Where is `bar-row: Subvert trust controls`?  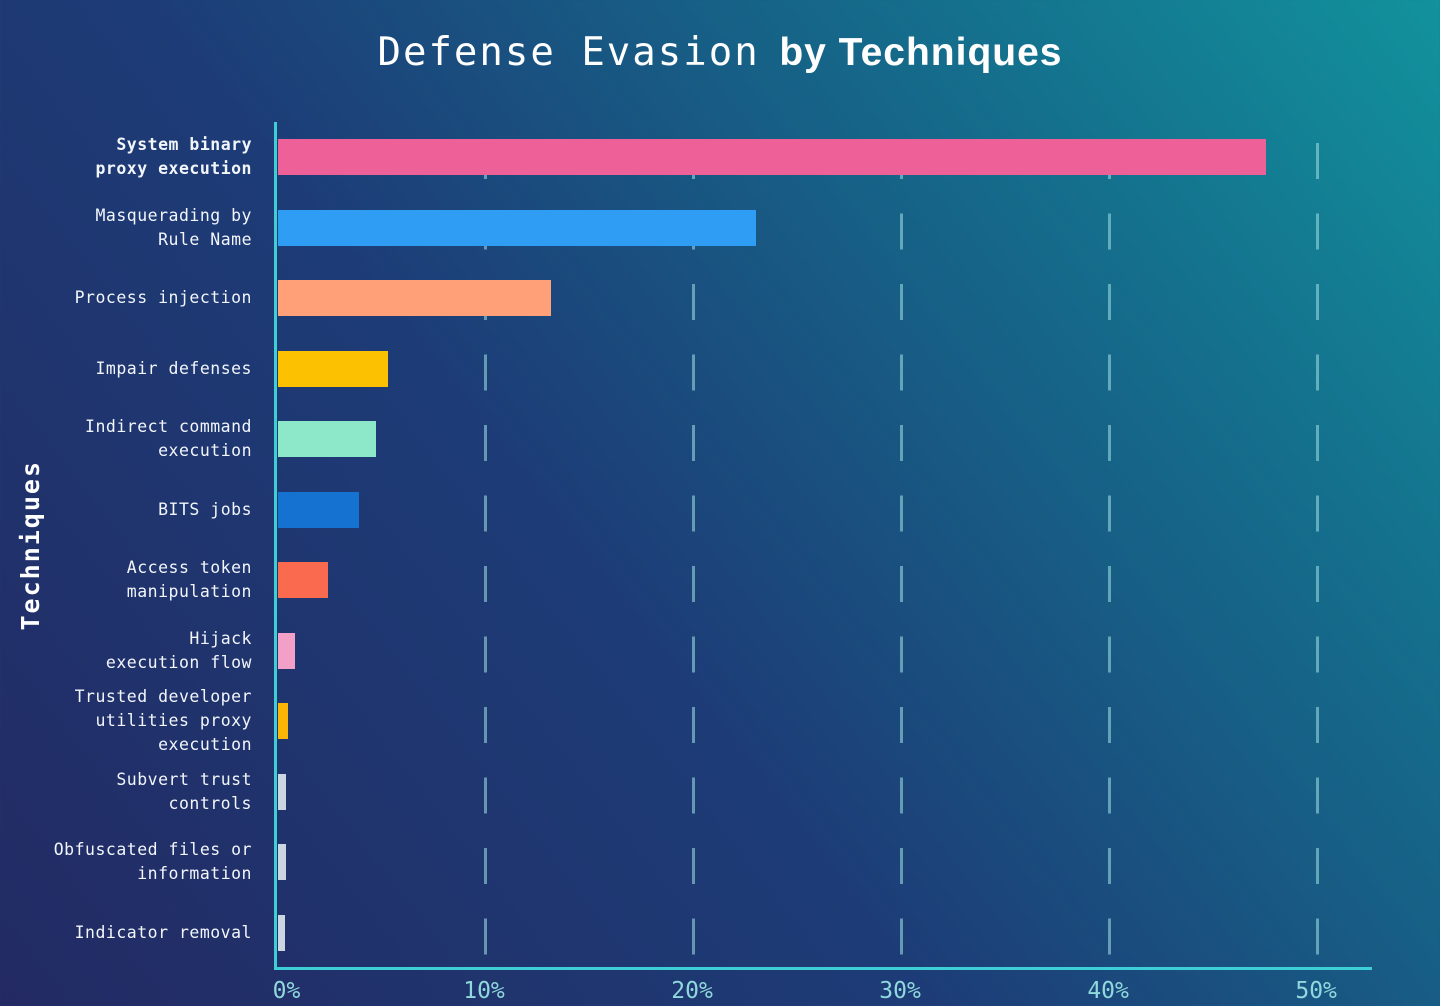 bar-row: Subvert trust controls is located at coordinates (740, 792).